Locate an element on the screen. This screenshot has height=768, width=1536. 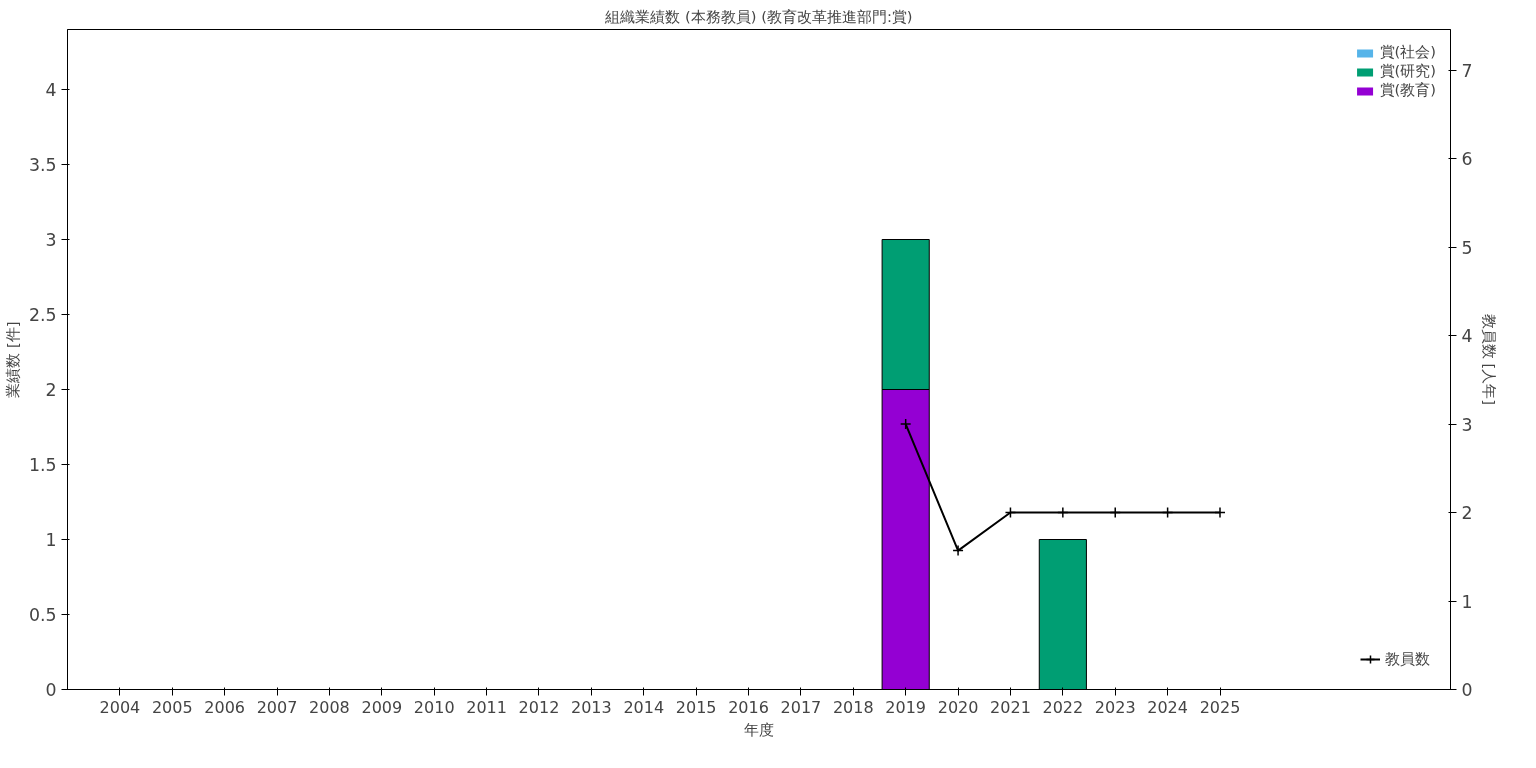
x-tick-label: 2009 is located at coordinates (382, 707).